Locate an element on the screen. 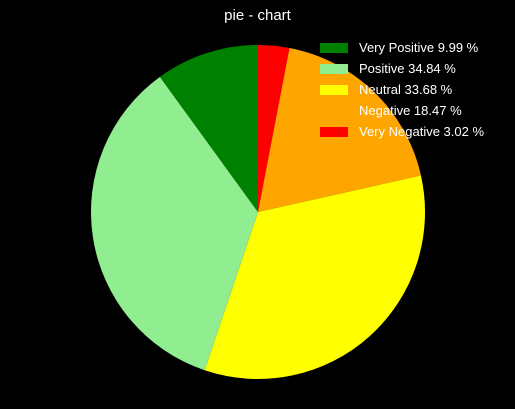 This screenshot has width=515, height=409. legend-label: Positive 34.84 % is located at coordinates (407, 68).